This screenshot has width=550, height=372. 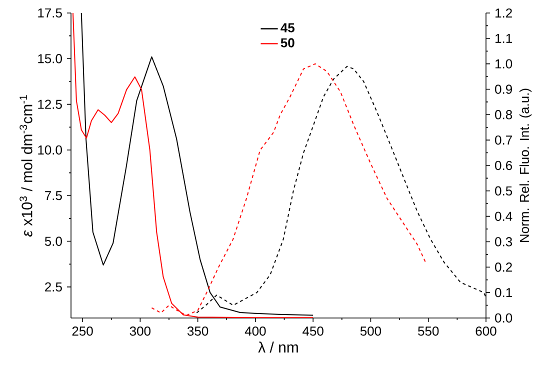 What do you see at coordinates (504, 63) in the screenshot?
I see `y2-tick-label: 1.0` at bounding box center [504, 63].